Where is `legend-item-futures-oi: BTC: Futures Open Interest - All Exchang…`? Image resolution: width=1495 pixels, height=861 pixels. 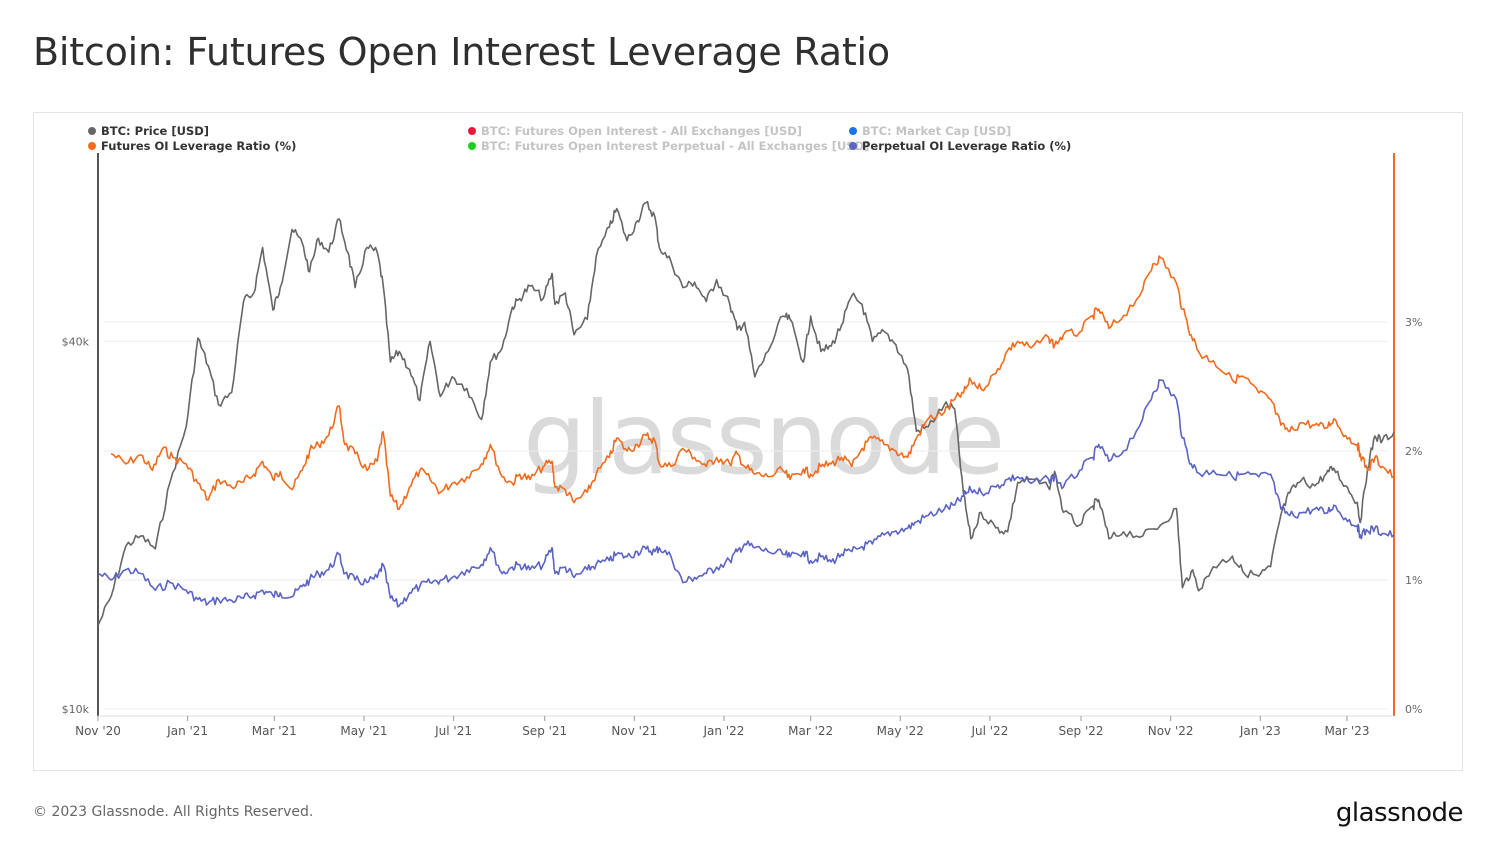
legend-item-futures-oi: BTC: Futures Open Interest - All Exchang… is located at coordinates (635, 131).